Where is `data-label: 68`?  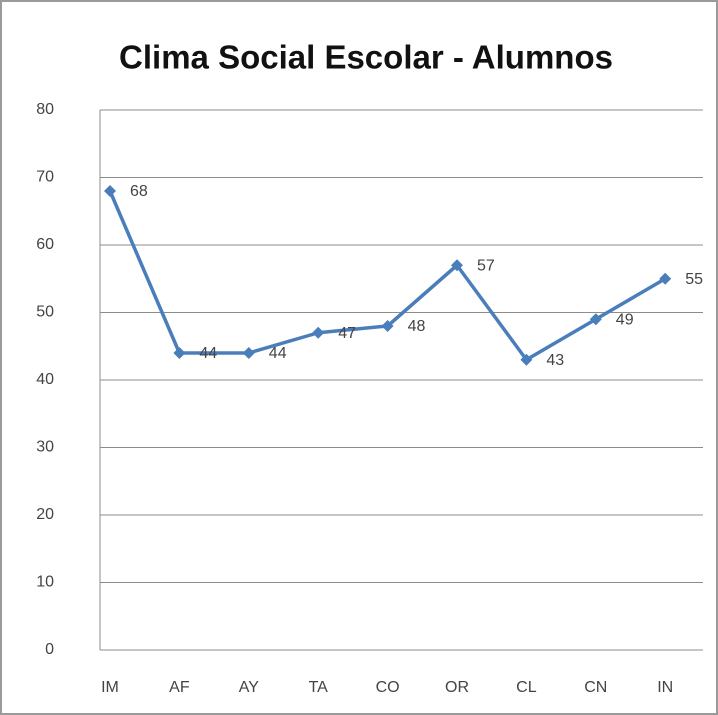
data-label: 68 is located at coordinates (139, 191).